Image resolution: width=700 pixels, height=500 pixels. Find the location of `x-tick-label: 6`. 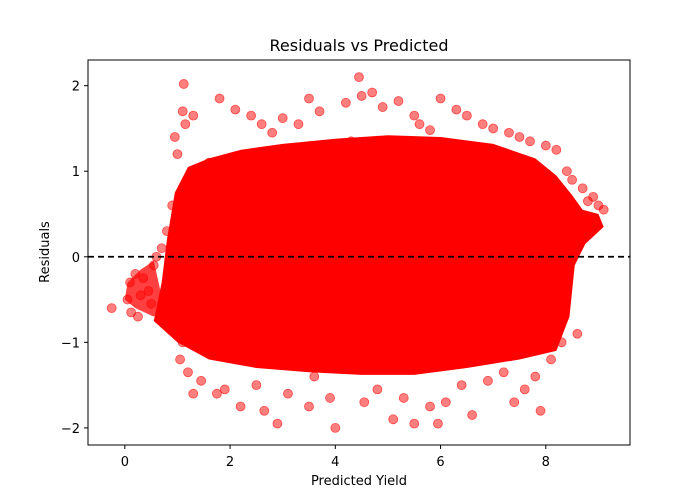

x-tick-label: 6 is located at coordinates (440, 462).